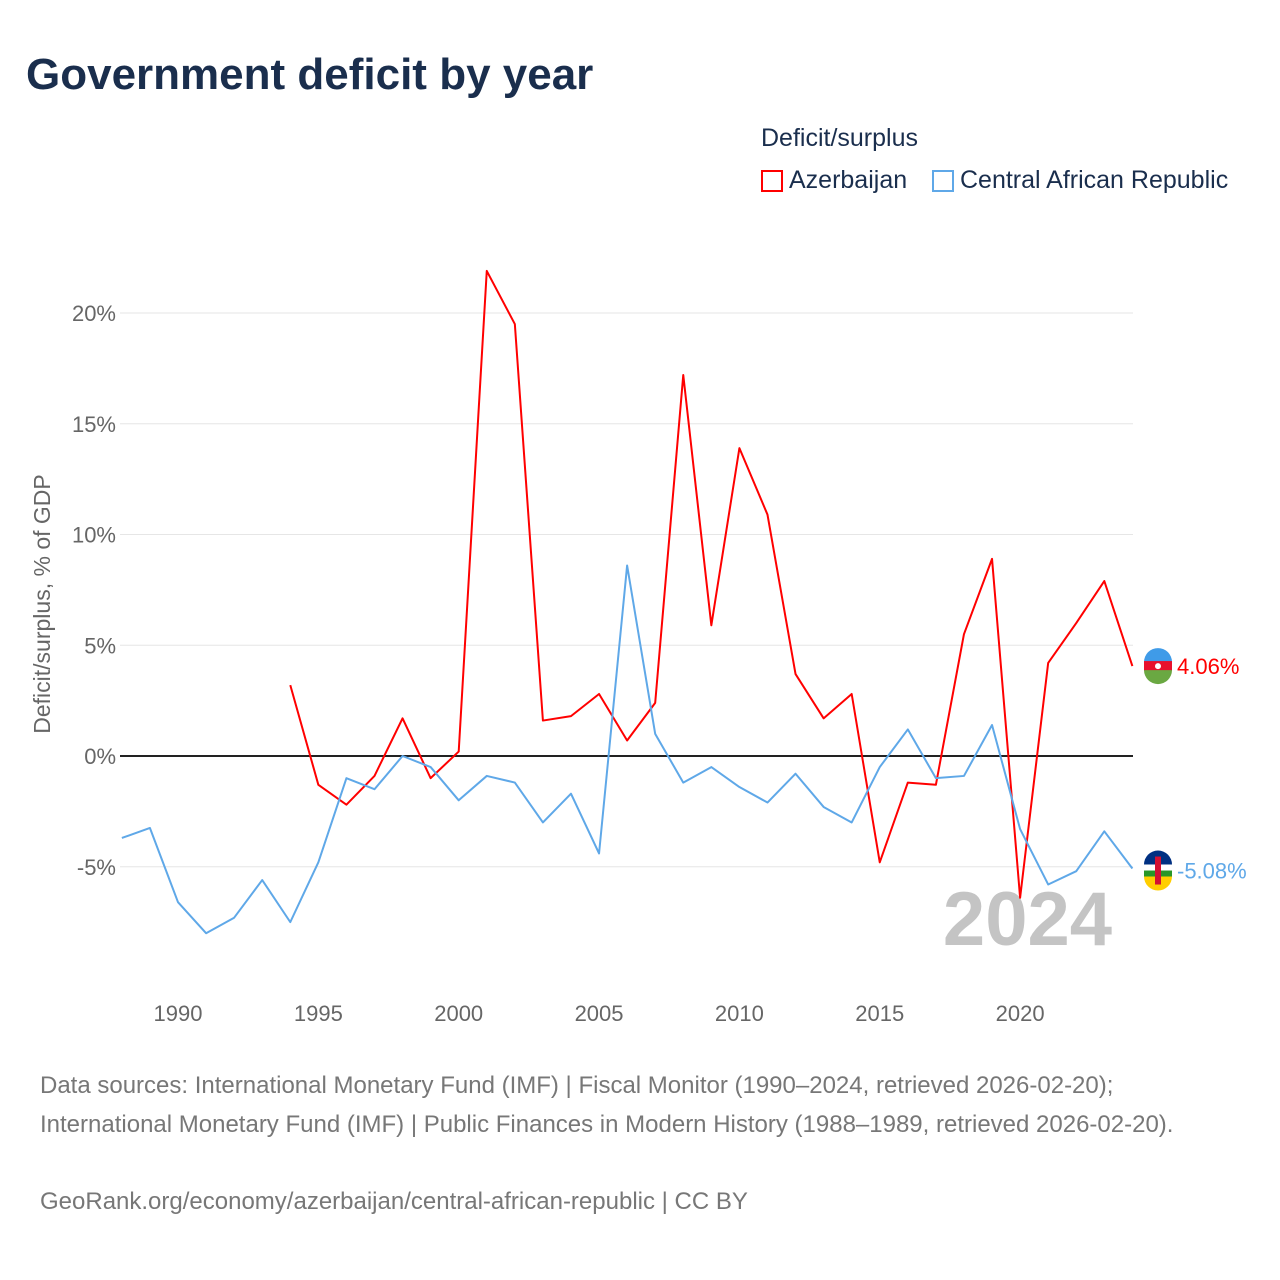  Describe the element at coordinates (458, 1013) in the screenshot. I see `x-tick-label: 2000` at that location.